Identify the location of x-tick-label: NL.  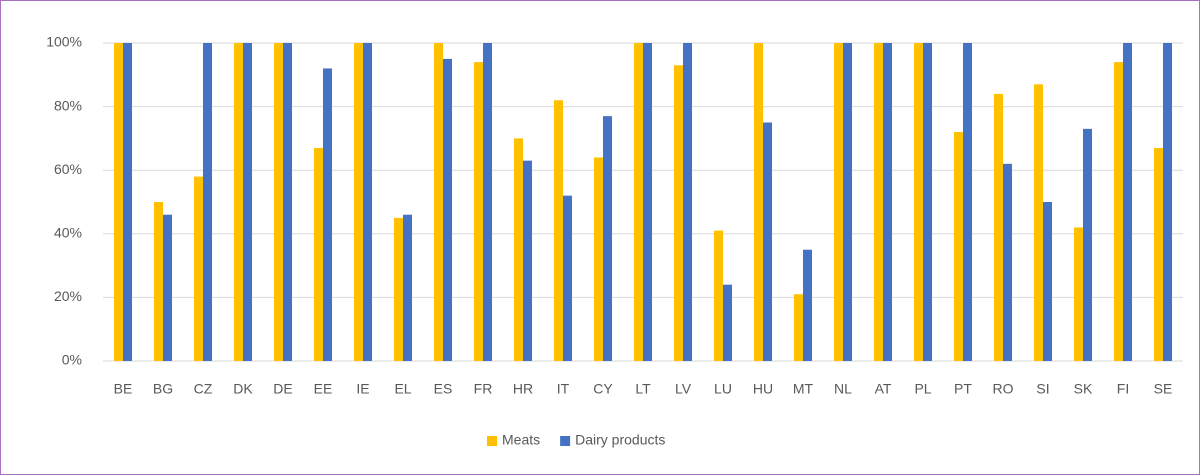
(843, 389).